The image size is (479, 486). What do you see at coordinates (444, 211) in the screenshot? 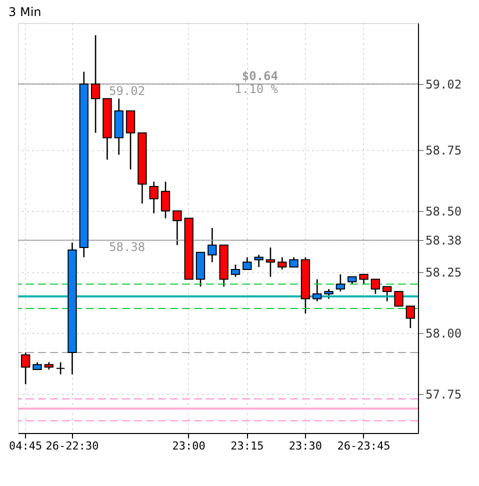
I see `y-tick-label: 58.50` at bounding box center [444, 211].